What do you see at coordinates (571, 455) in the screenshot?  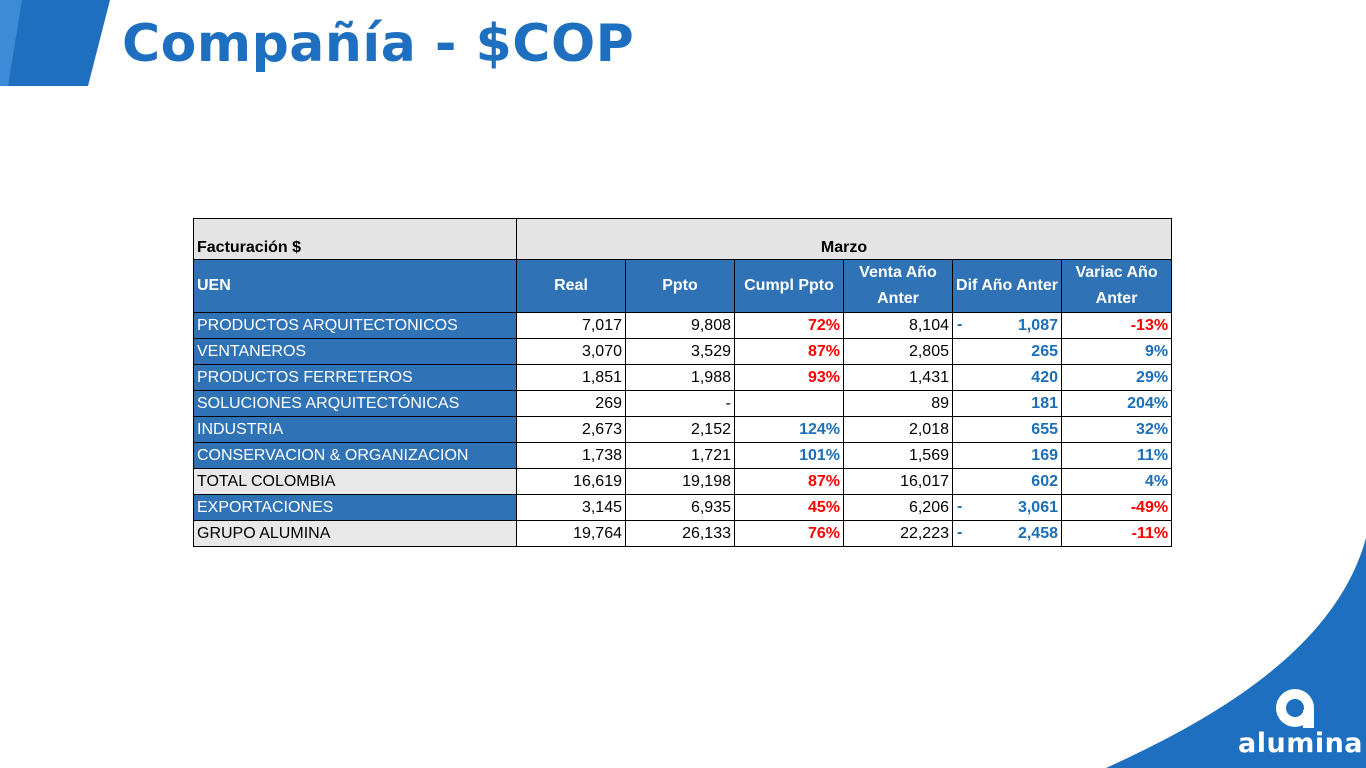 I see `cell-real: 1,738` at bounding box center [571, 455].